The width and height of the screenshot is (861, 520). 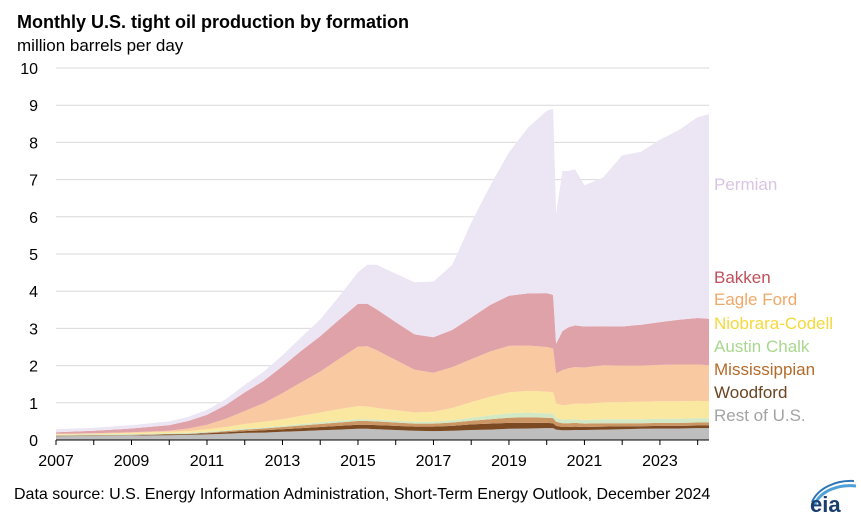 I want to click on series-label-niobrara-codell: Niobrara-Codell, so click(x=773, y=323).